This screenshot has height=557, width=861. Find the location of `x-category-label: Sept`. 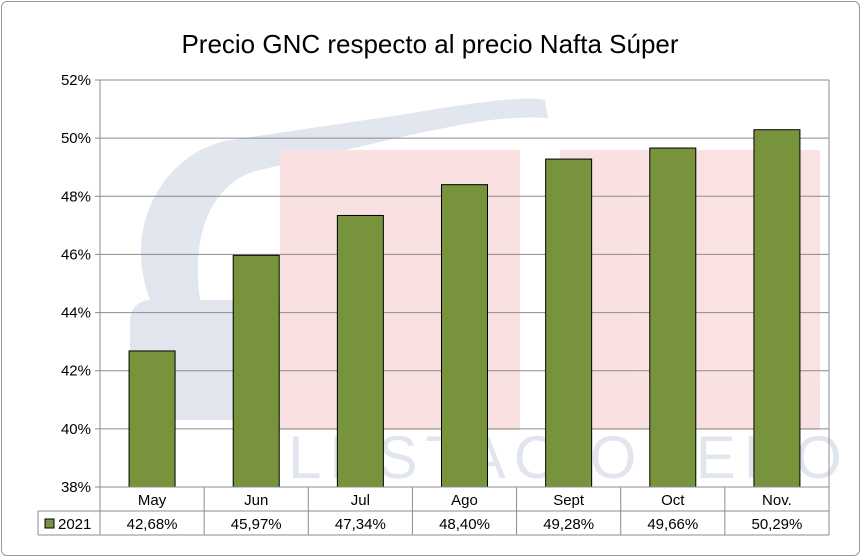

x-category-label: Sept is located at coordinates (569, 500).